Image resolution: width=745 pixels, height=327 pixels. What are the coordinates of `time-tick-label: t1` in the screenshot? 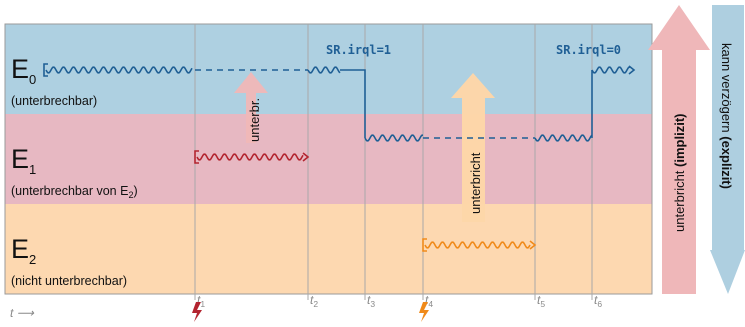 It's located at (201, 301).